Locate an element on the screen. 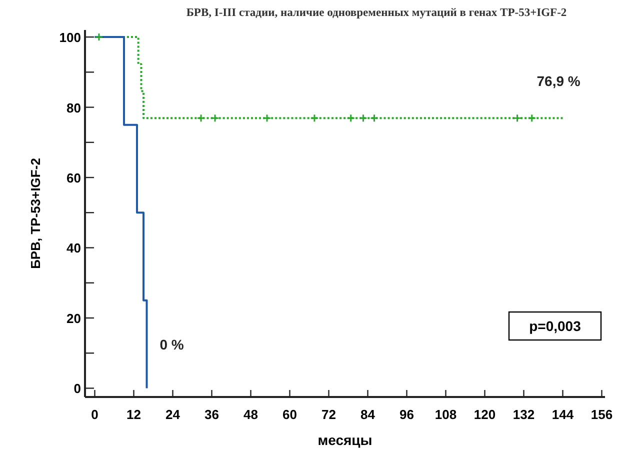 Image resolution: width=633 pixels, height=453 pixels. y-tick-label: 60 is located at coordinates (73, 178).